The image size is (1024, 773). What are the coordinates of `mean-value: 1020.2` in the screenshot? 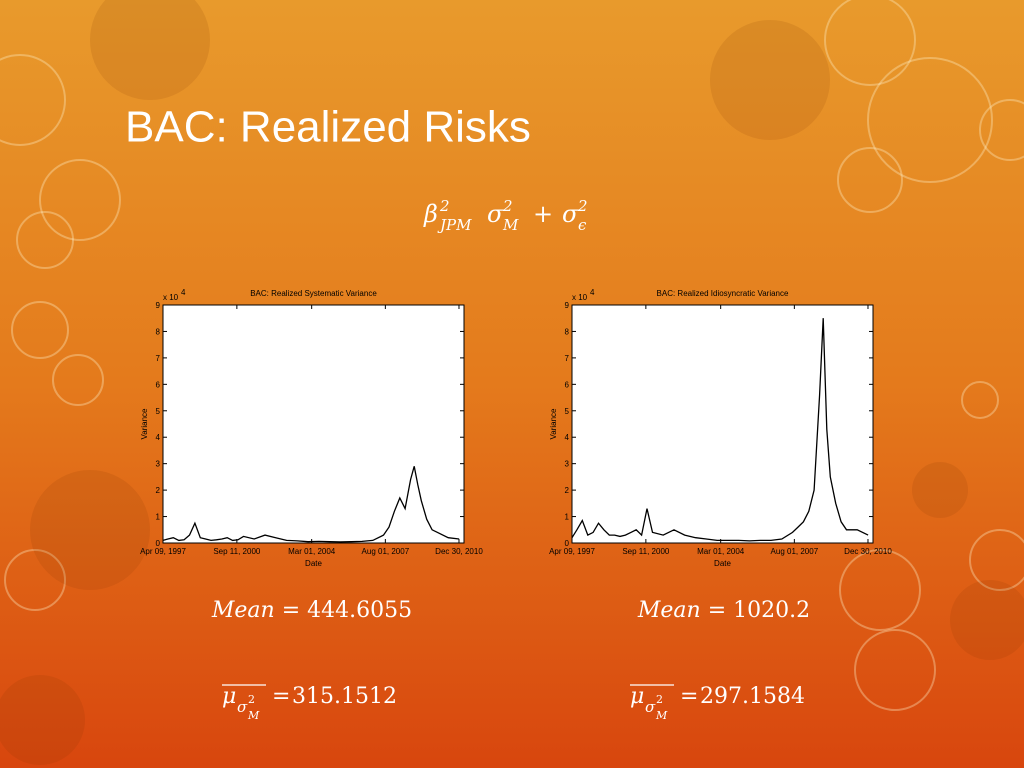 It's located at (771, 610).